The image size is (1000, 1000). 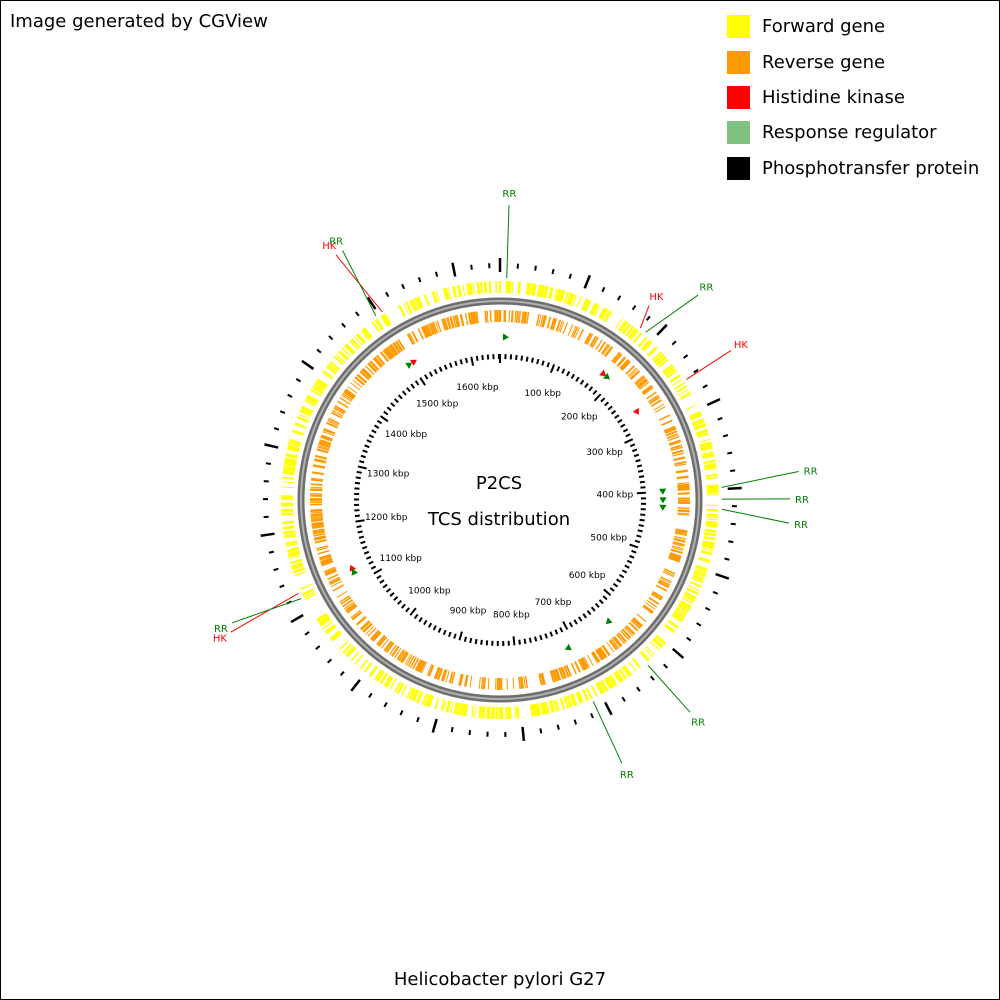 I want to click on feature-callout-label: RR, so click(x=221, y=629).